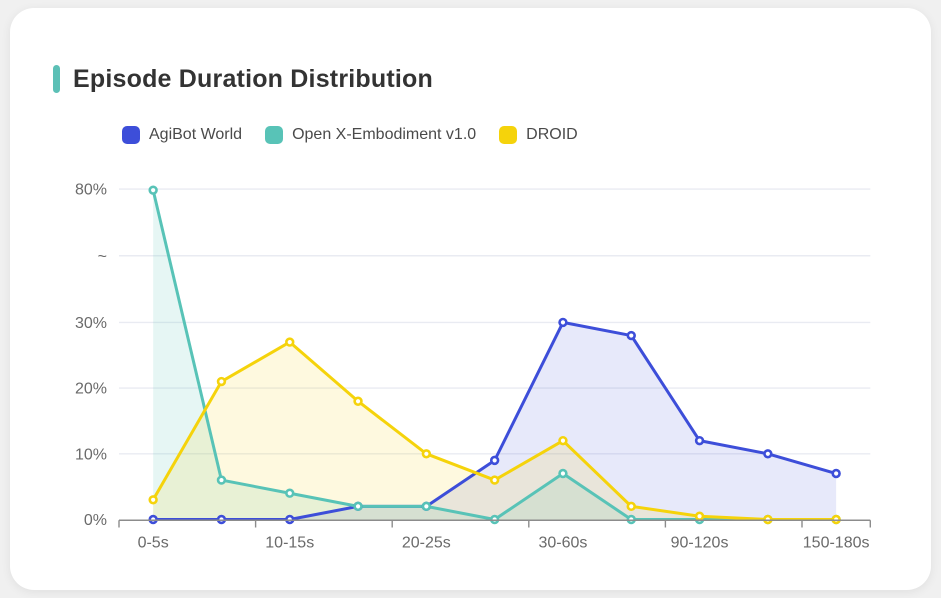  Describe the element at coordinates (289, 543) in the screenshot. I see `x-axis-label: 10-15s` at that location.